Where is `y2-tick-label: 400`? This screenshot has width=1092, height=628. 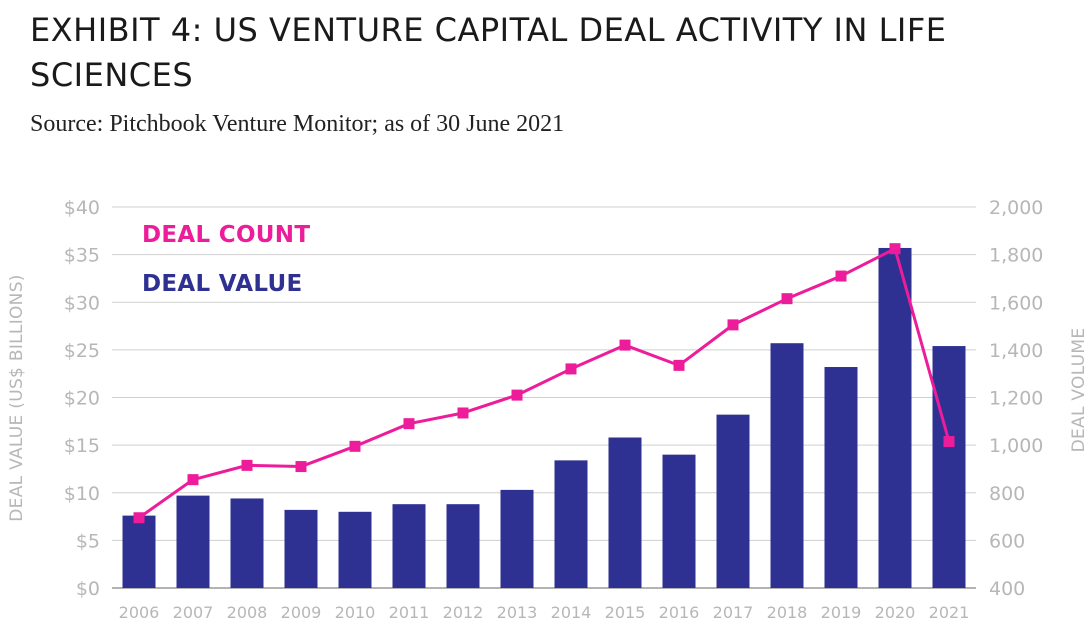
y2-tick-label: 400 is located at coordinates (1007, 589).